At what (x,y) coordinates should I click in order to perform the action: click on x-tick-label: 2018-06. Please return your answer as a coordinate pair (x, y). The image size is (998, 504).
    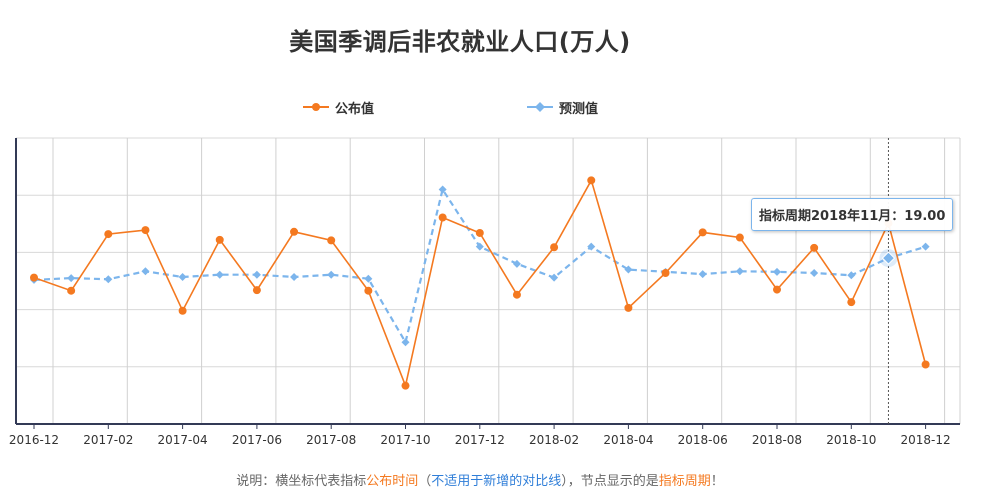
    Looking at the image, I should click on (703, 440).